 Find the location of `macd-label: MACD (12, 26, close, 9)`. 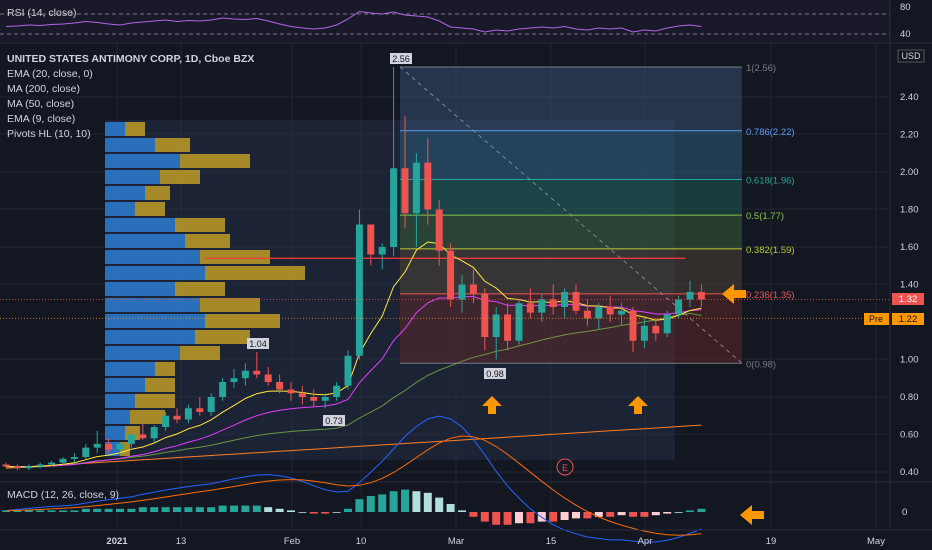

macd-label: MACD (12, 26, close, 9) is located at coordinates (63, 495).